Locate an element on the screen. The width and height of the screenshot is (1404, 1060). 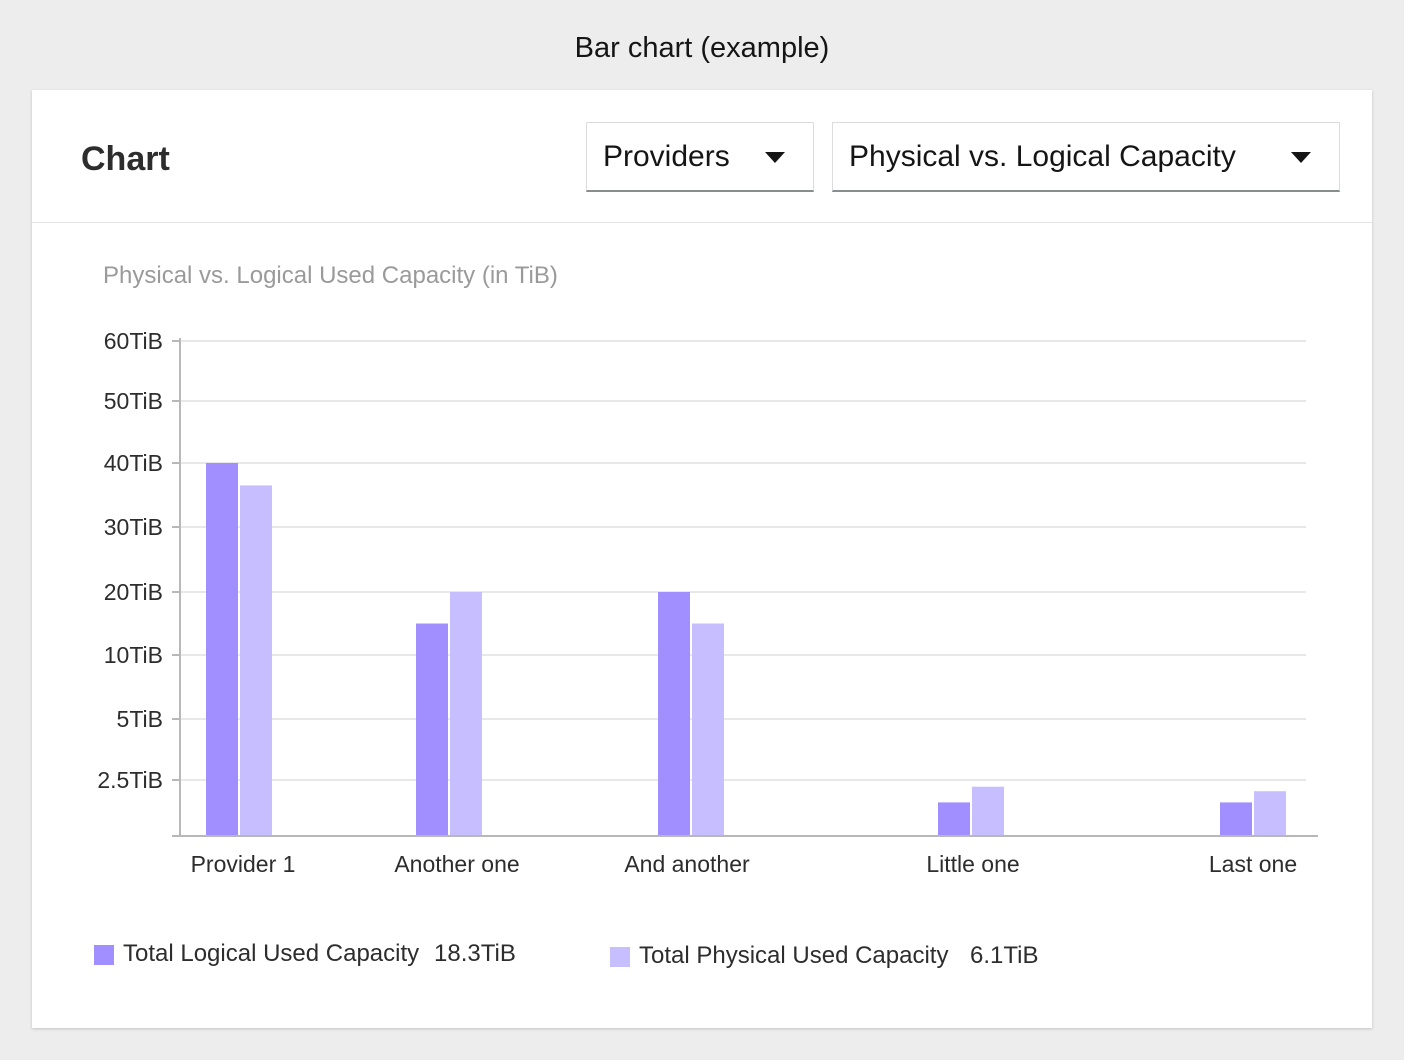
legend-value-physical: 6.1TiB is located at coordinates (1004, 955).